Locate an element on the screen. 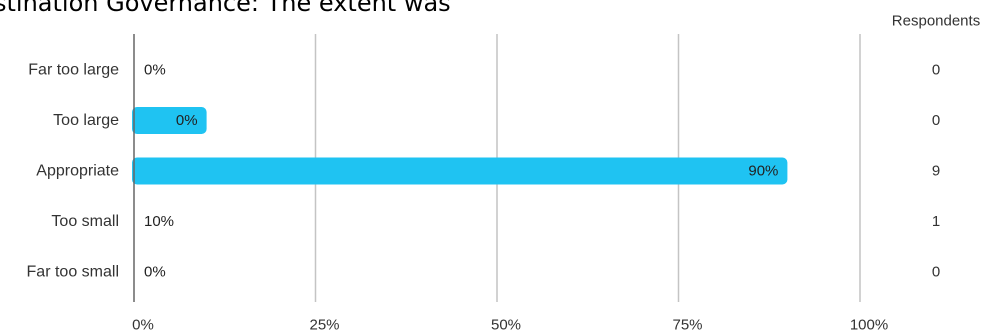  category-label: Far too large is located at coordinates (73, 70).